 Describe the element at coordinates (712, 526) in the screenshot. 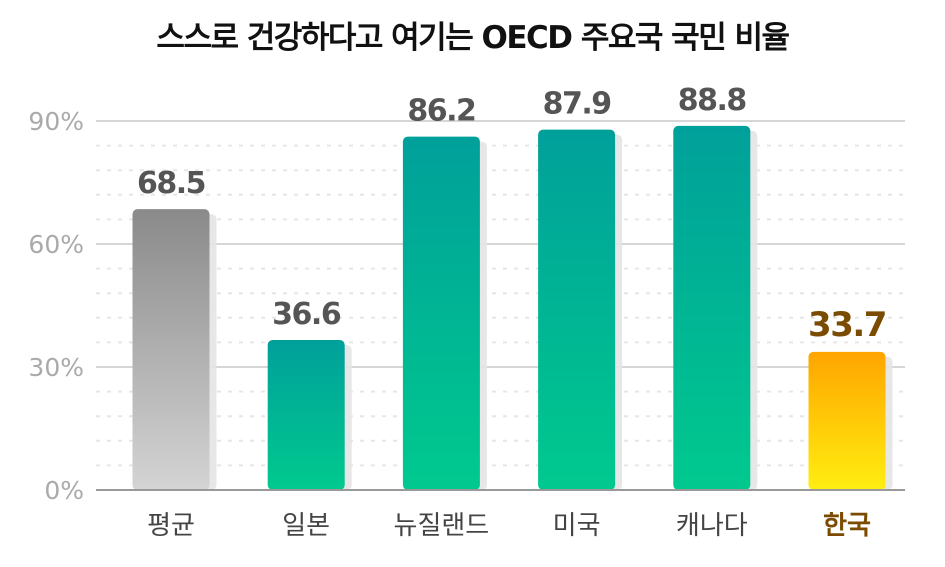

I see `category-label: 캐나다` at that location.